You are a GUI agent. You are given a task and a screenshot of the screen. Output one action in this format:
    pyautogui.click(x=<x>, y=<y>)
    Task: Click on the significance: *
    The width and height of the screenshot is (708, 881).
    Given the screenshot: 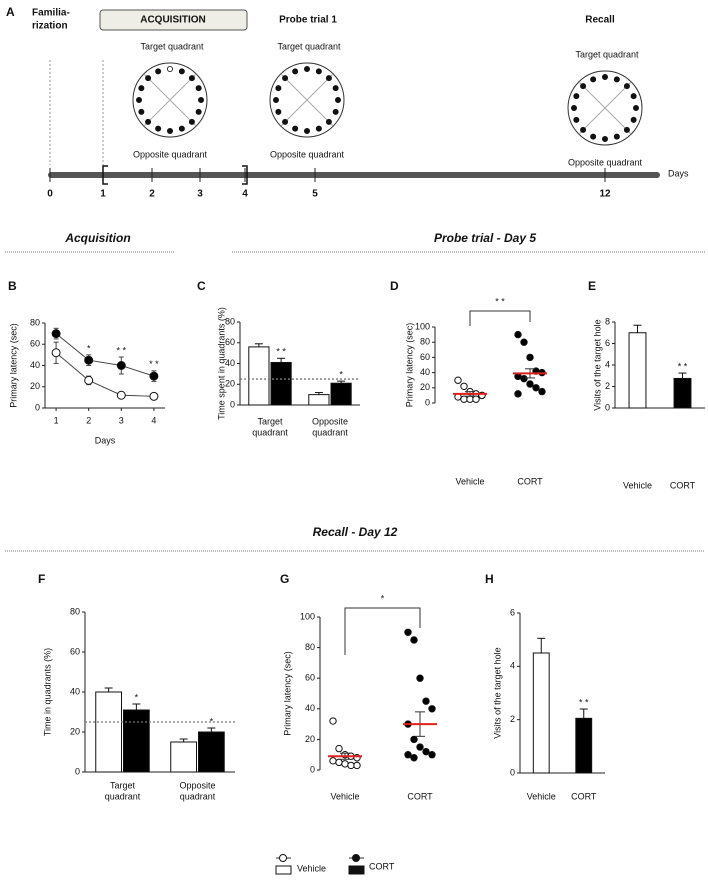 What is the action you would take?
    pyautogui.click(x=383, y=598)
    